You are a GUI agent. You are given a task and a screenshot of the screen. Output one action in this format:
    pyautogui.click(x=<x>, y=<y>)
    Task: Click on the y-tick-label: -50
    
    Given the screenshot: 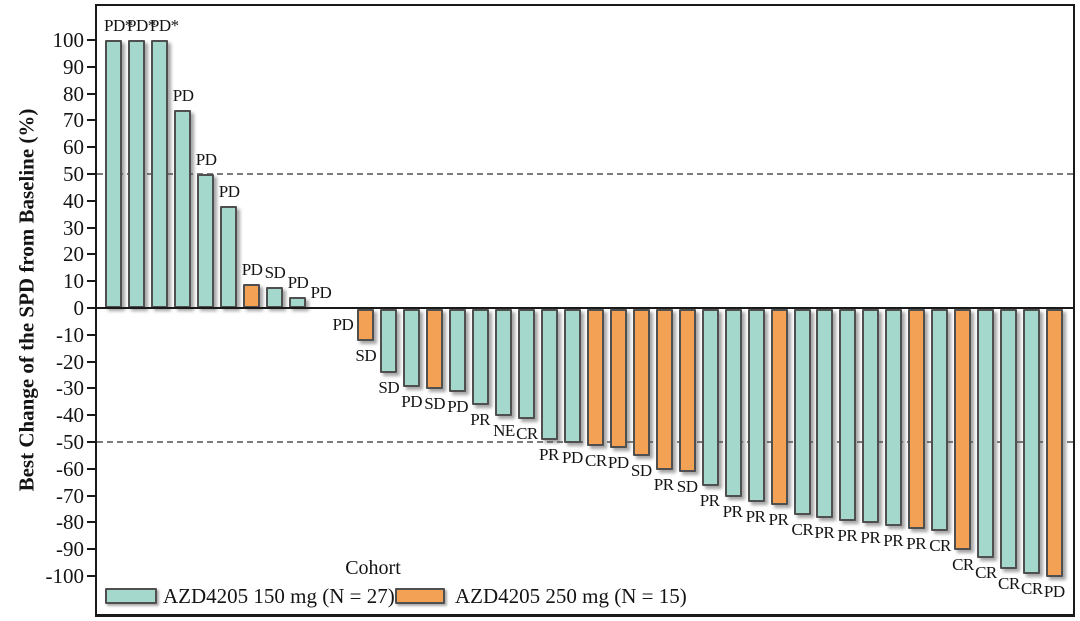 What is the action you would take?
    pyautogui.click(x=70, y=442)
    